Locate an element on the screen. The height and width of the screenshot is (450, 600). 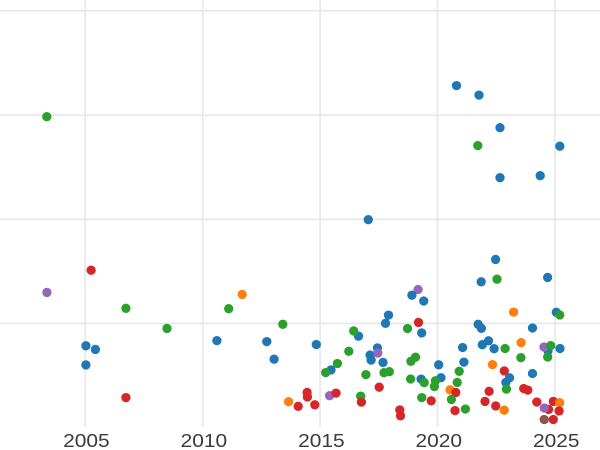
svg-text: 2010 is located at coordinates (204, 440).